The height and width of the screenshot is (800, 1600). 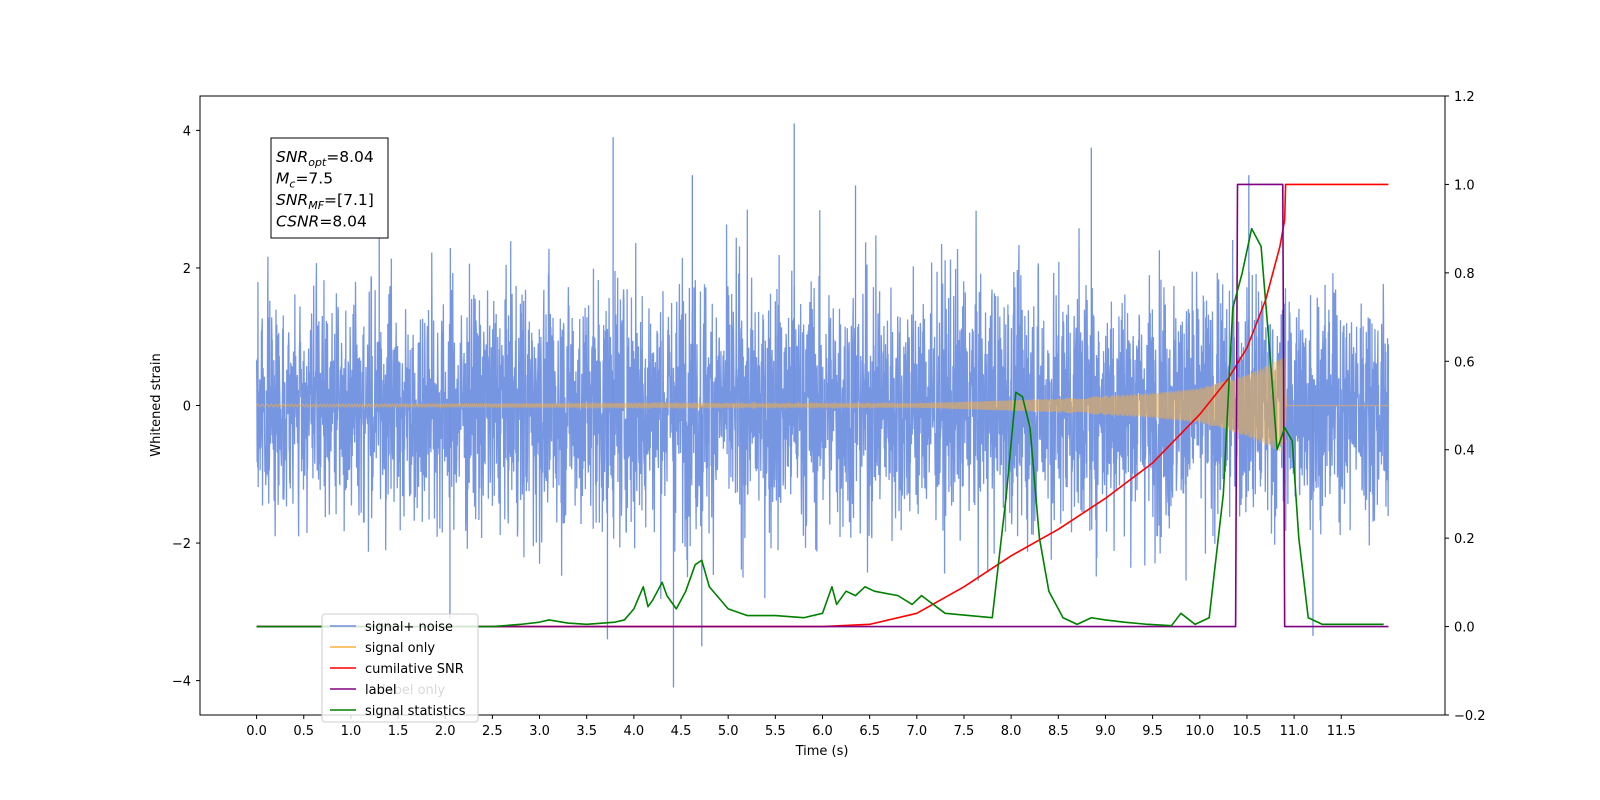 What do you see at coordinates (539, 731) in the screenshot?
I see `x-tick-label: 3.0` at bounding box center [539, 731].